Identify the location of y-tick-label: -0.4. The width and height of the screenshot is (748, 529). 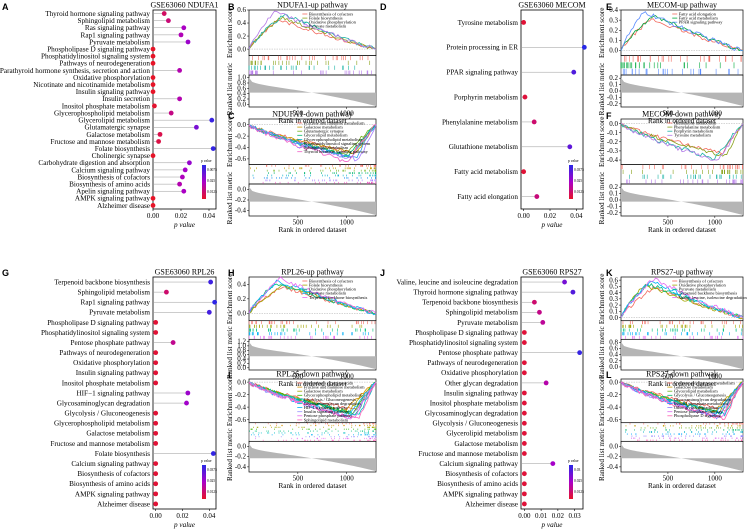
(613, 407).